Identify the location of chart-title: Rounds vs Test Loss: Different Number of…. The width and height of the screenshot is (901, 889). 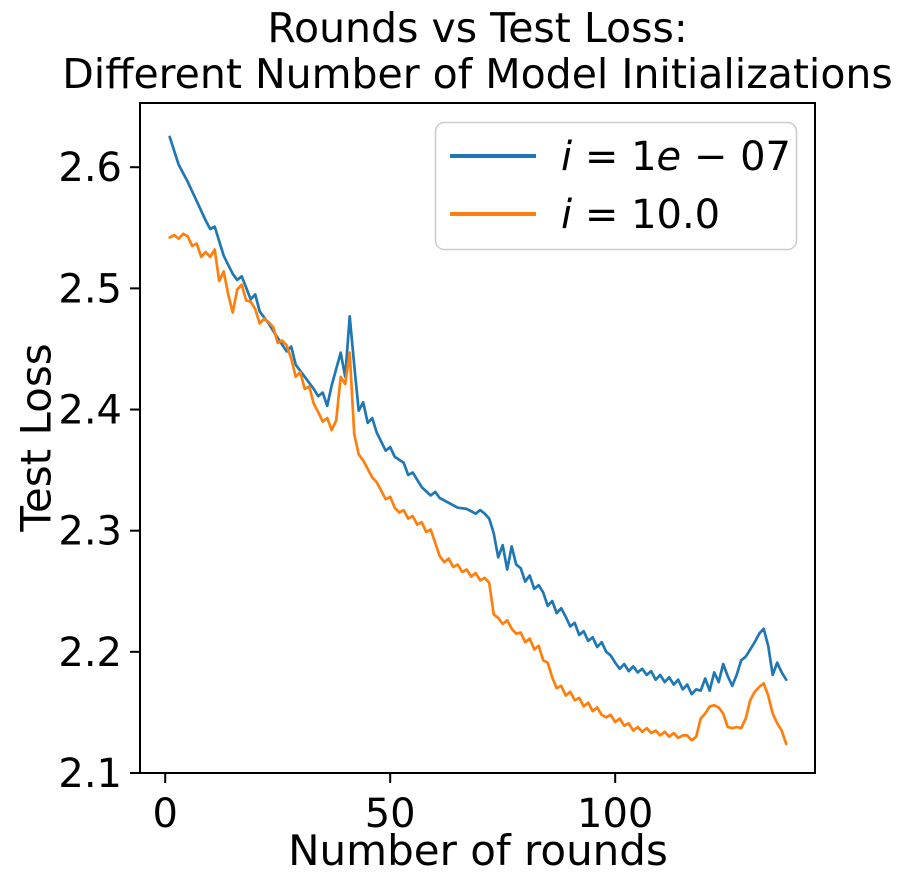
(477, 51).